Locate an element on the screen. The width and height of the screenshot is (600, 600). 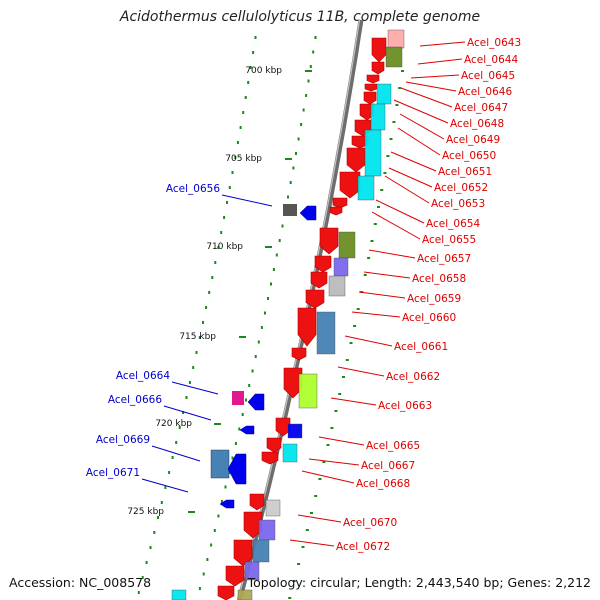
forward-gene-label: Acel_0654 is located at coordinates (453, 224).